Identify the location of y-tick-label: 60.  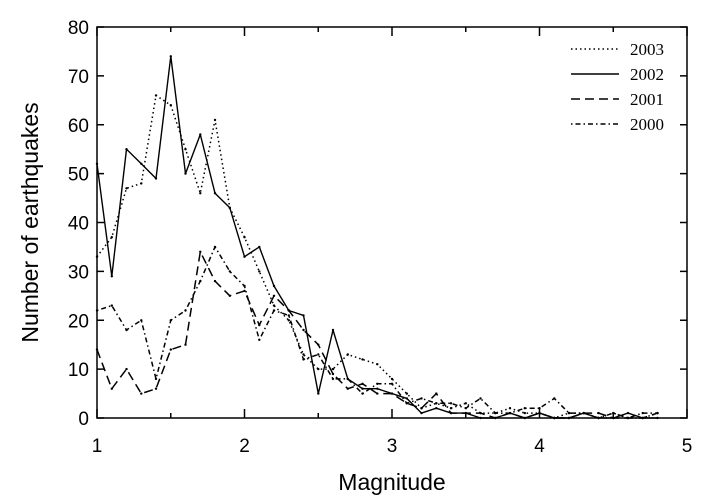
(78, 126).